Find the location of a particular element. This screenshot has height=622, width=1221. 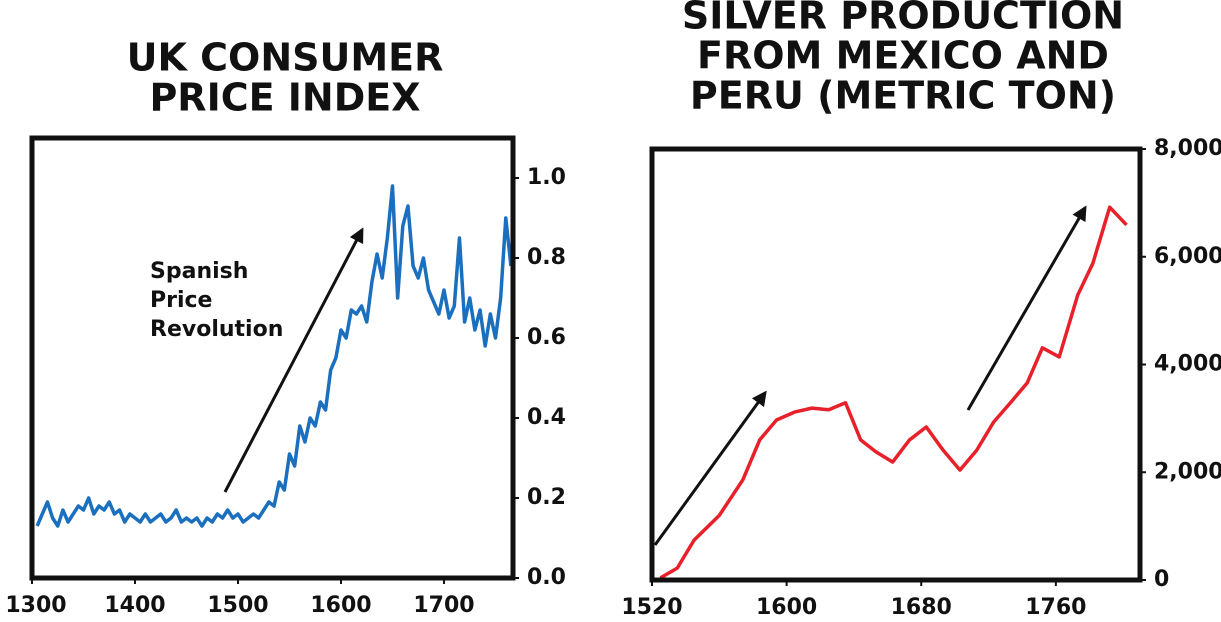

x-tick-label: 1680 is located at coordinates (921, 606).